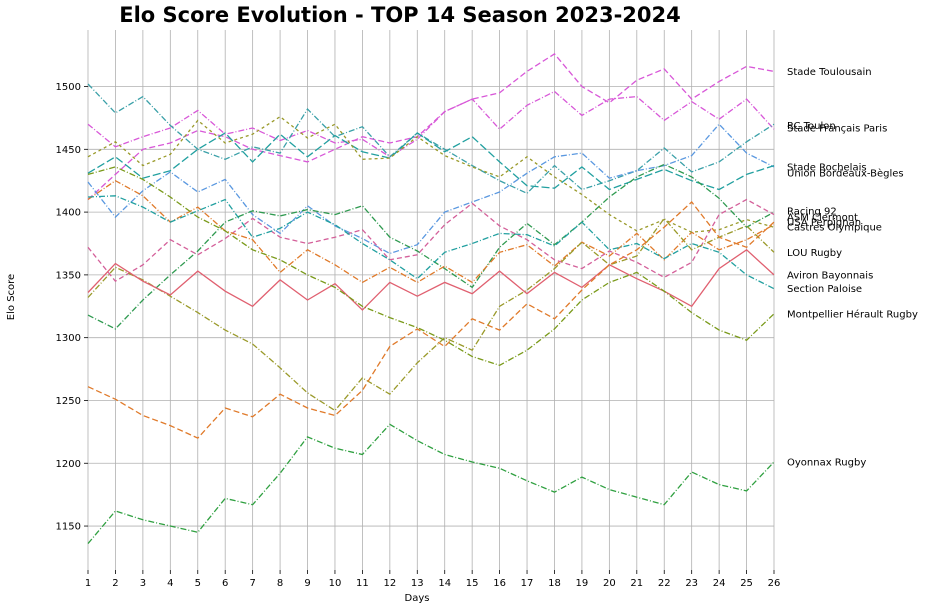 Image resolution: width=925 pixels, height=610 pixels. I want to click on x-tick-label: 18, so click(554, 583).